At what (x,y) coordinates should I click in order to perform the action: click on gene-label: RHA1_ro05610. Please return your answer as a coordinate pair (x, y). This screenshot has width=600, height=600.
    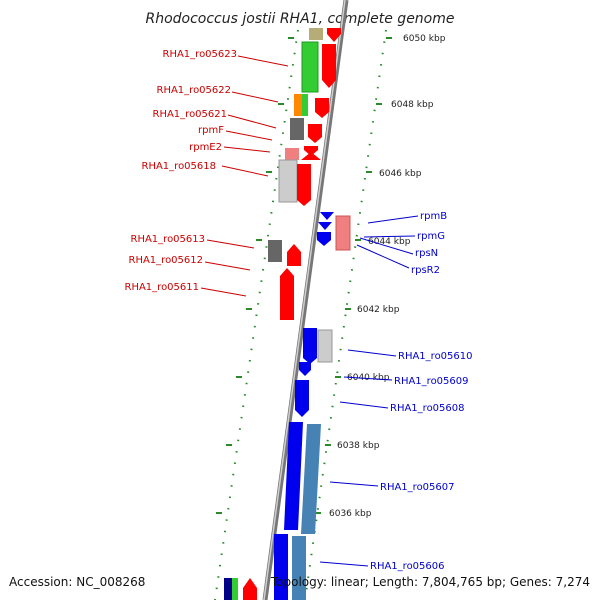
    Looking at the image, I should click on (435, 356).